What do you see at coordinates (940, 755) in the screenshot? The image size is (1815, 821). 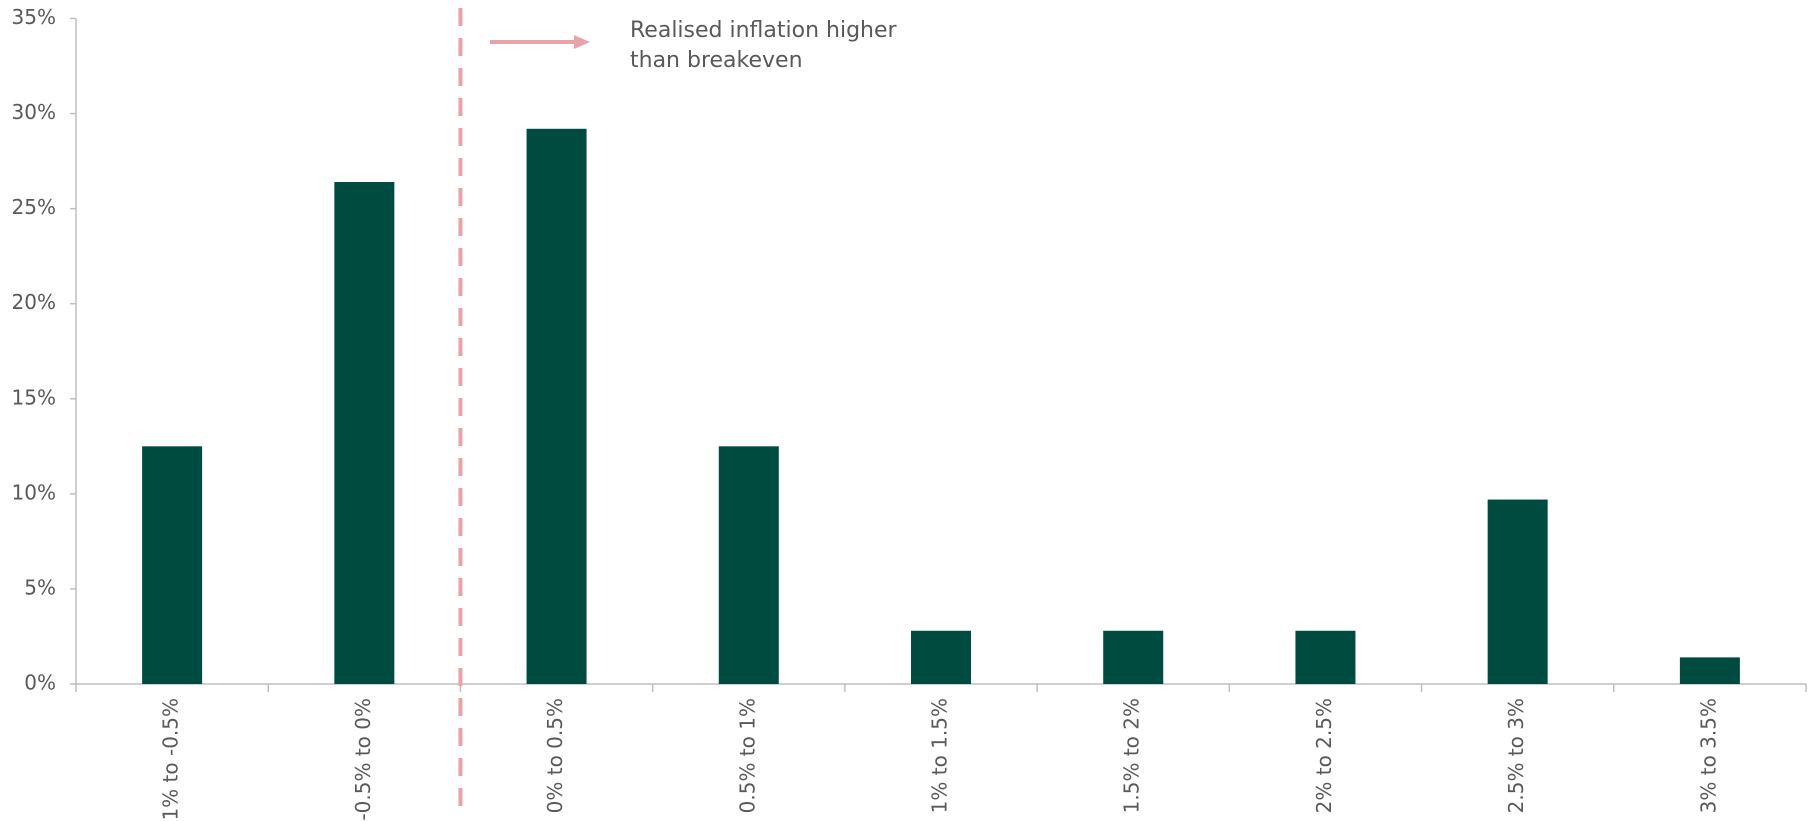 I see `x-tick-label: 1% to 1.5%` at bounding box center [940, 755].